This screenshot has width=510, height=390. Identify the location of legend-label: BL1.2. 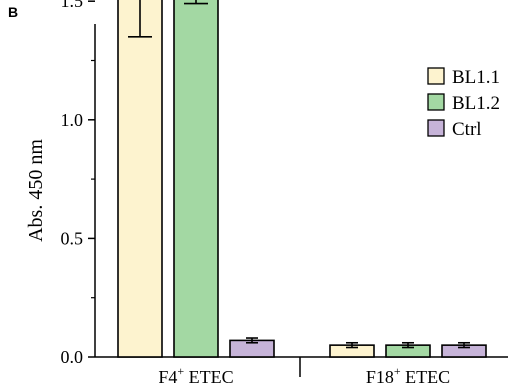
(476, 103).